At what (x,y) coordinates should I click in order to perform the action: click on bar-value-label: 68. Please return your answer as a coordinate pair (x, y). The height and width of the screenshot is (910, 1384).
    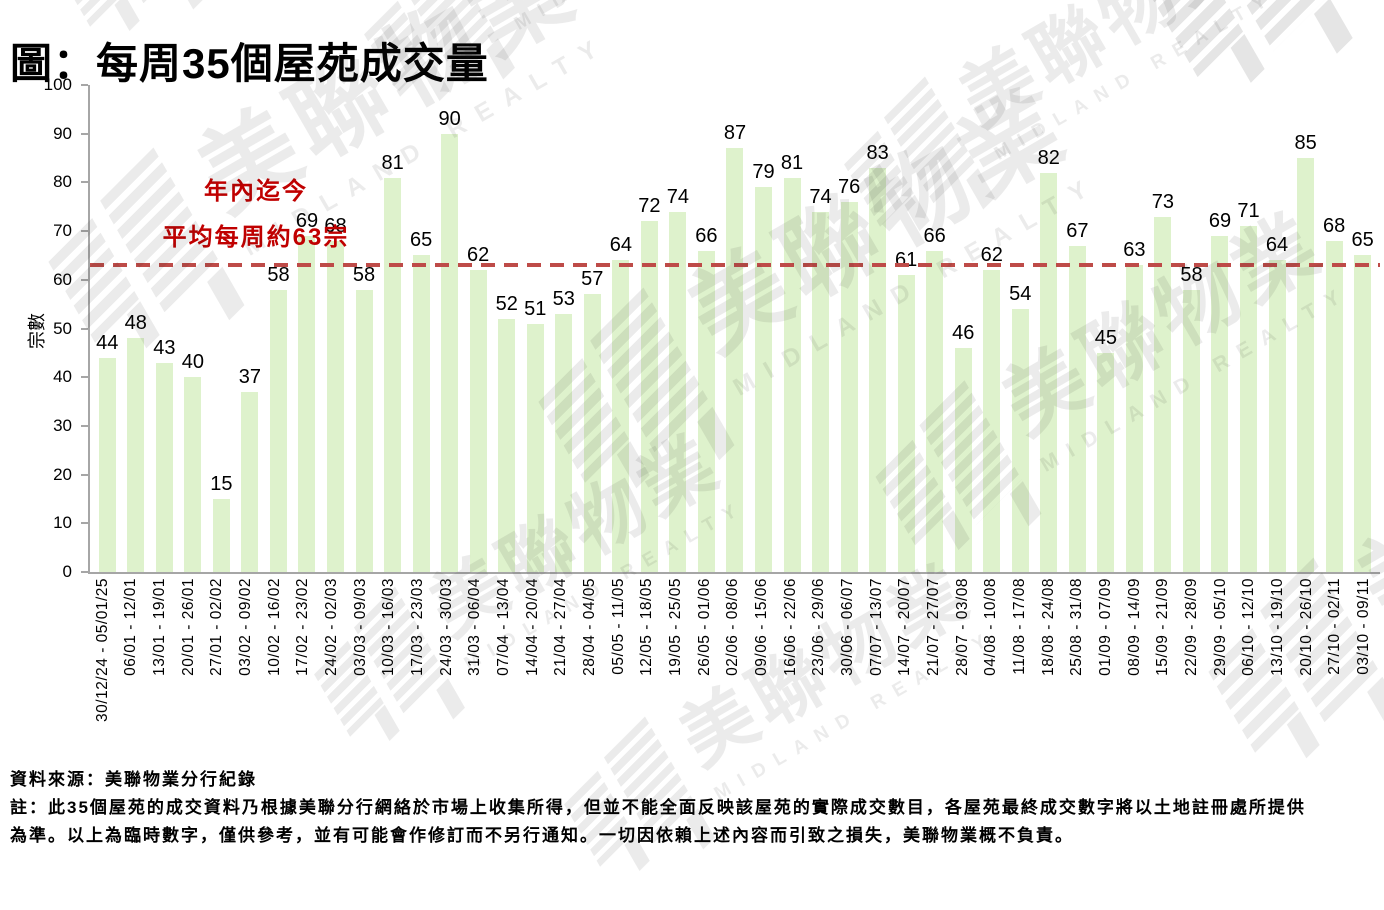
    Looking at the image, I should click on (335, 225).